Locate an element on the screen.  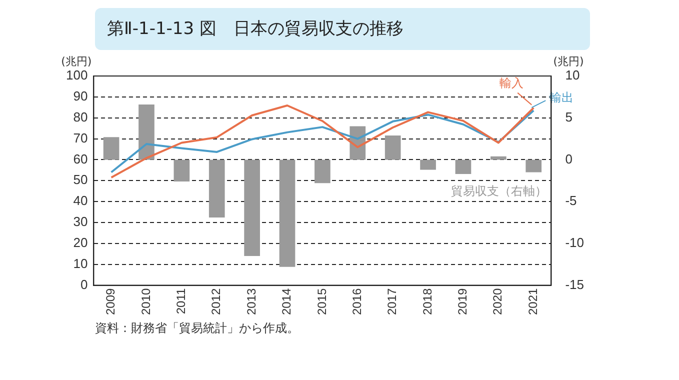
x-tick-label: 2014 is located at coordinates (287, 302).